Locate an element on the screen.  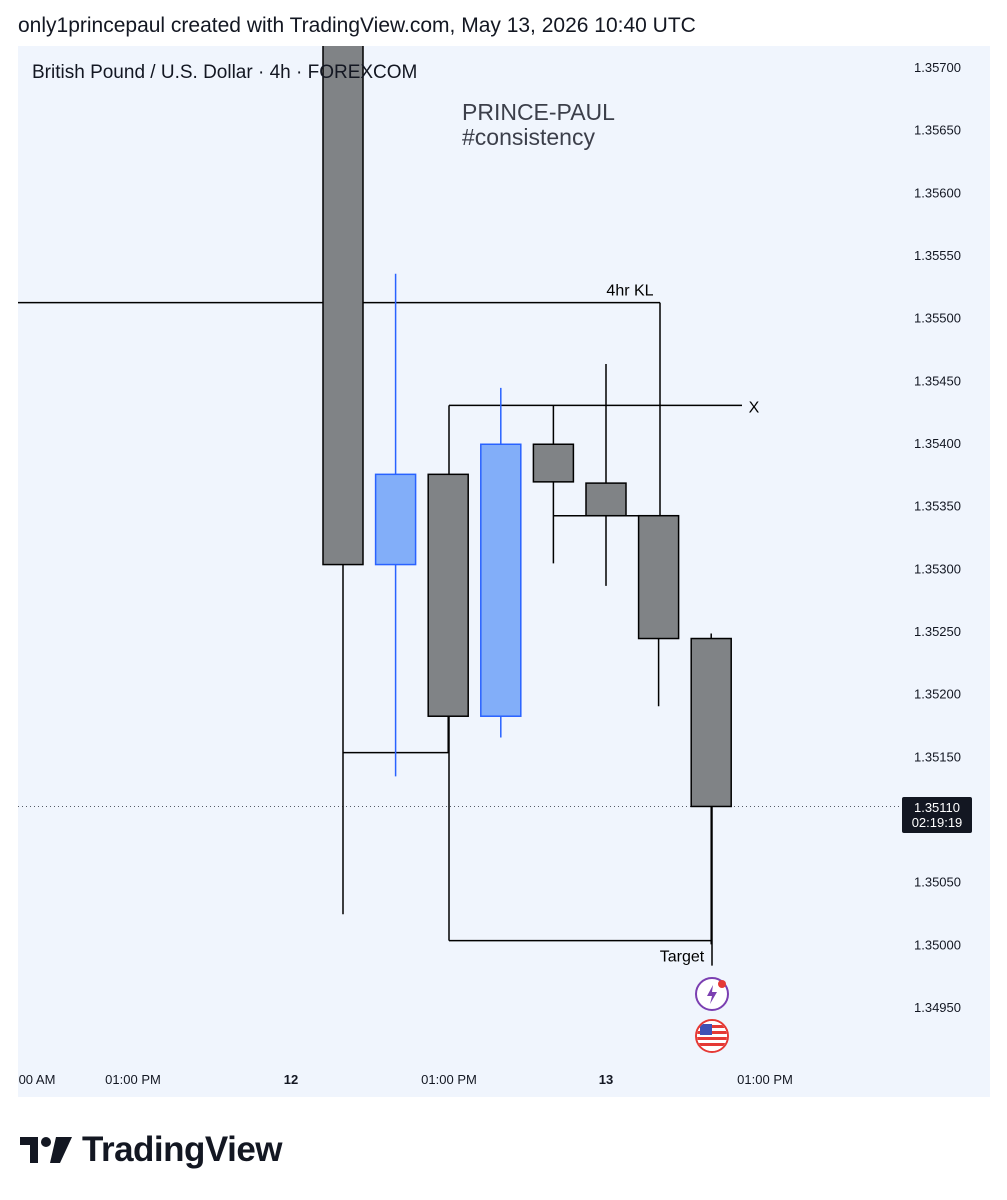
y-tick-label: 1.35650 is located at coordinates (937, 130).